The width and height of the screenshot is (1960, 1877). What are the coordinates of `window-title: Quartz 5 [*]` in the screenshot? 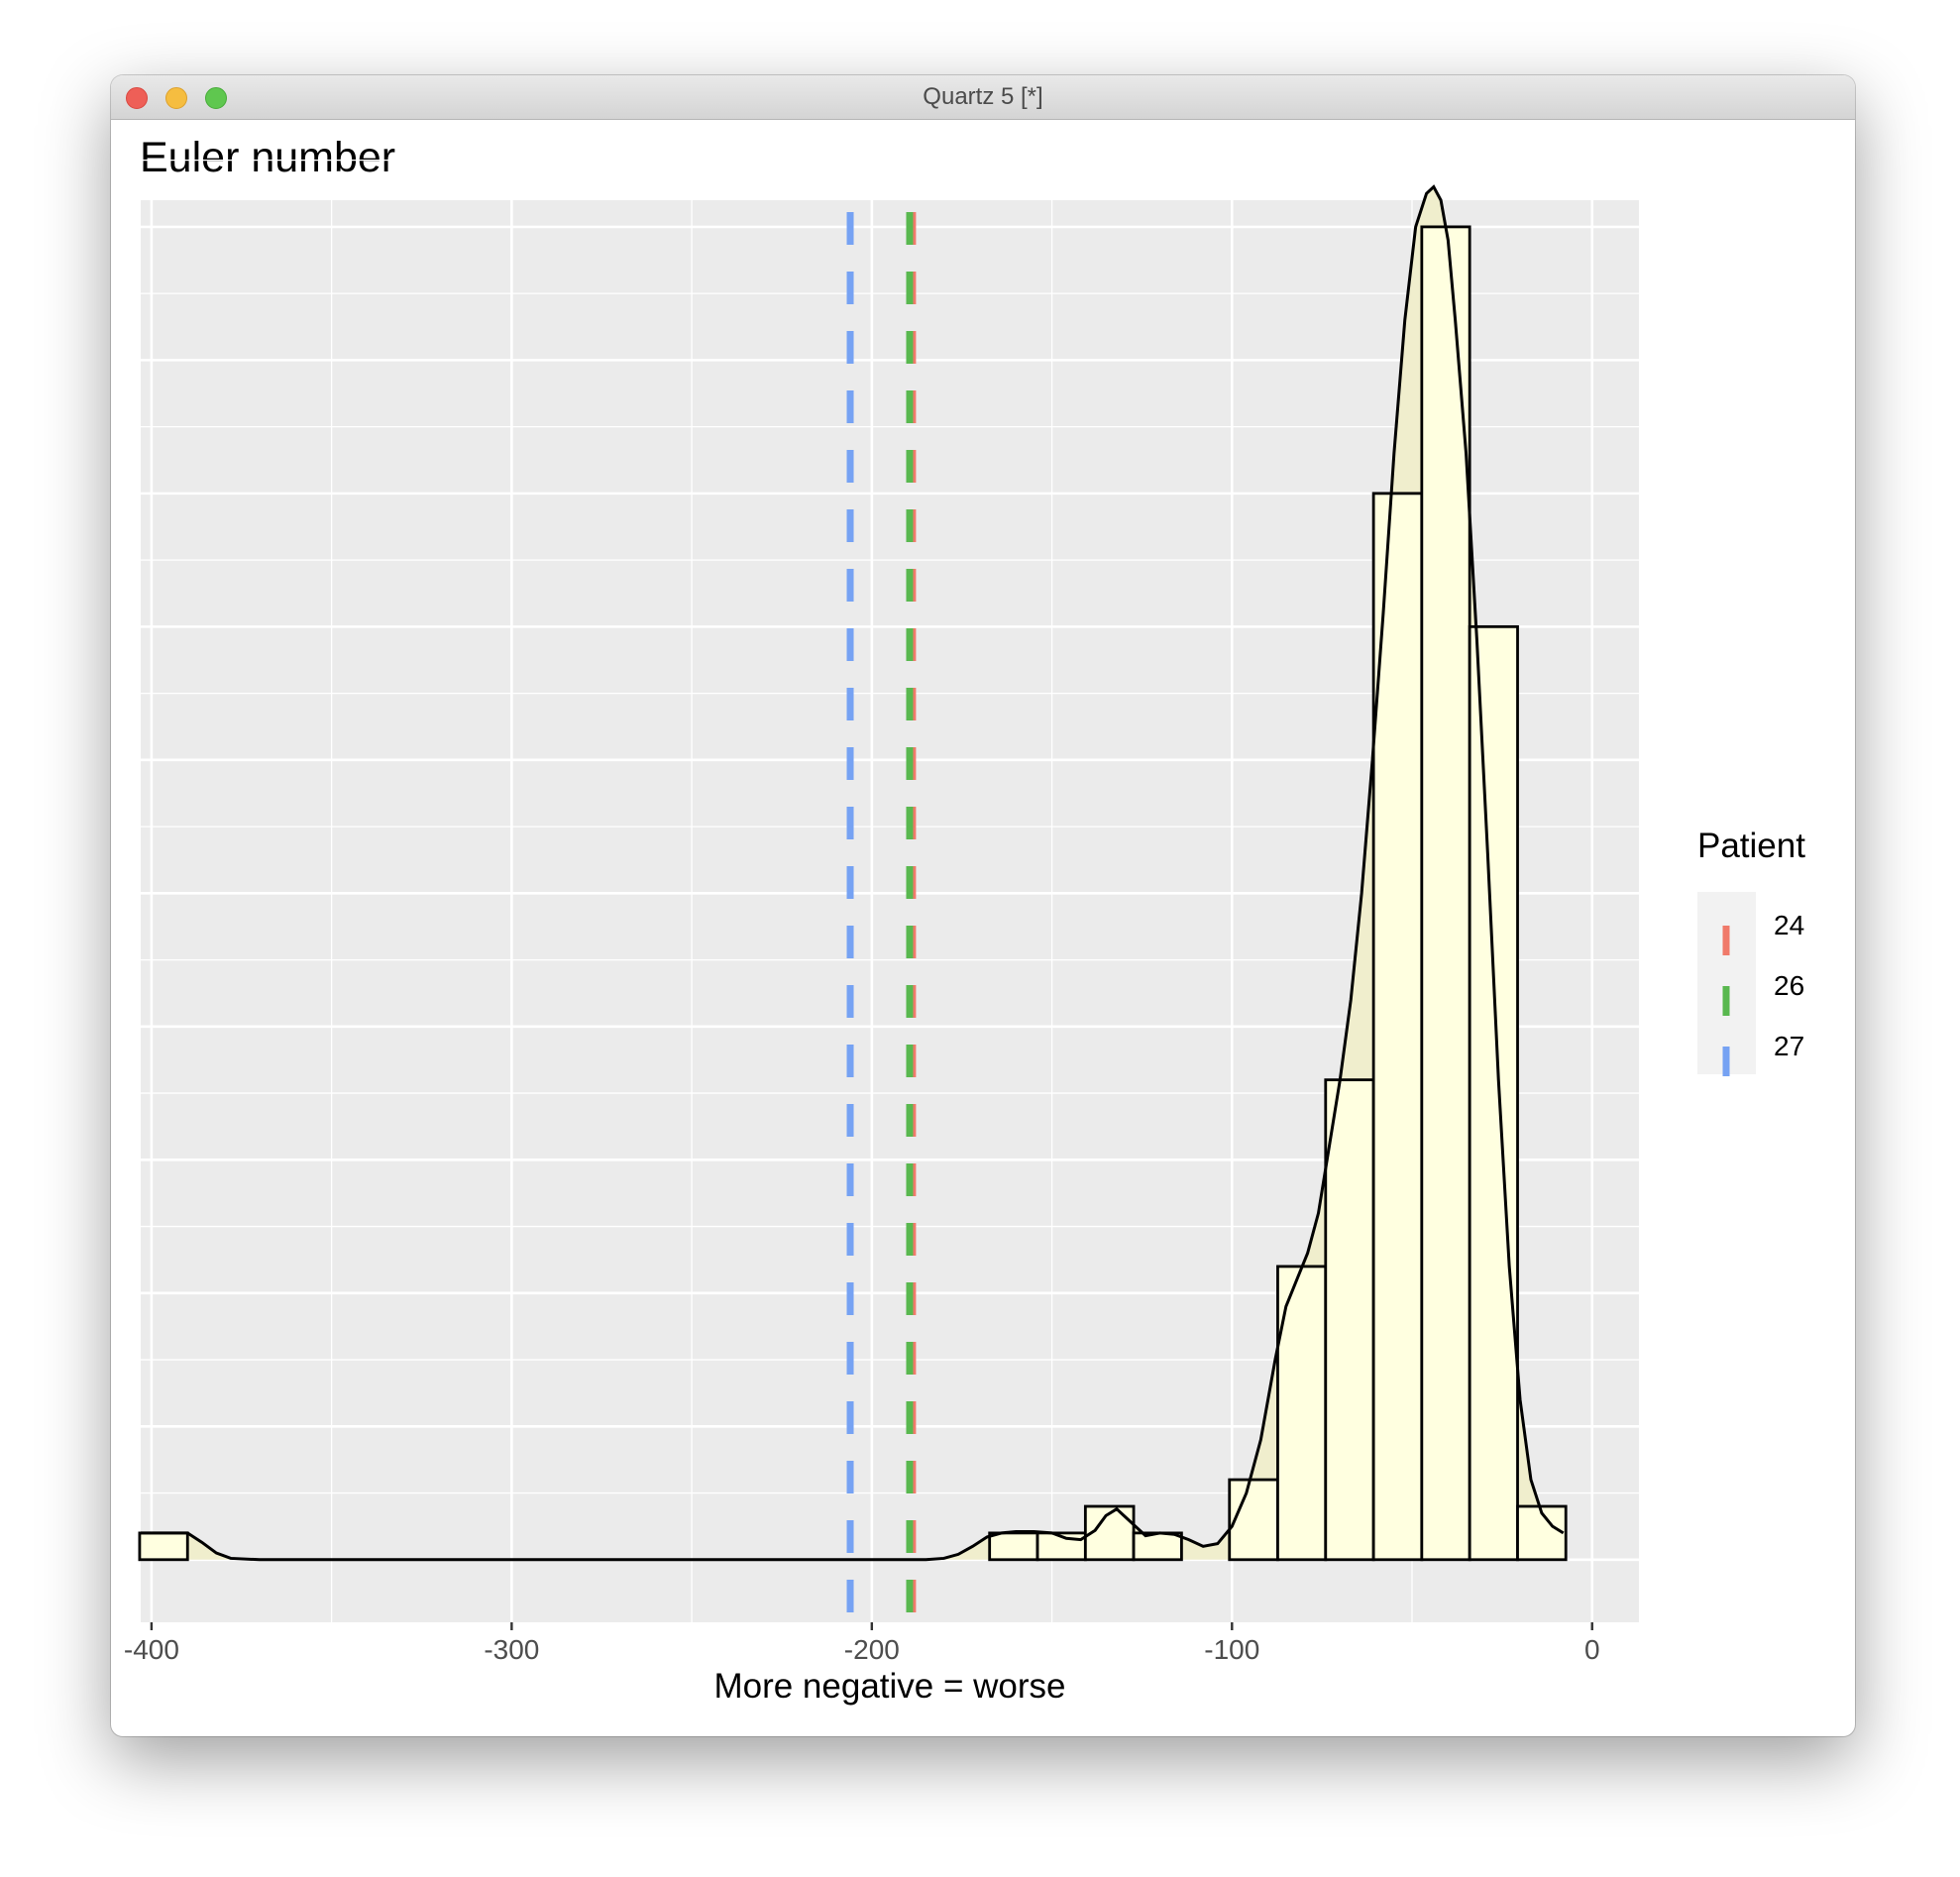 It's located at (983, 97).